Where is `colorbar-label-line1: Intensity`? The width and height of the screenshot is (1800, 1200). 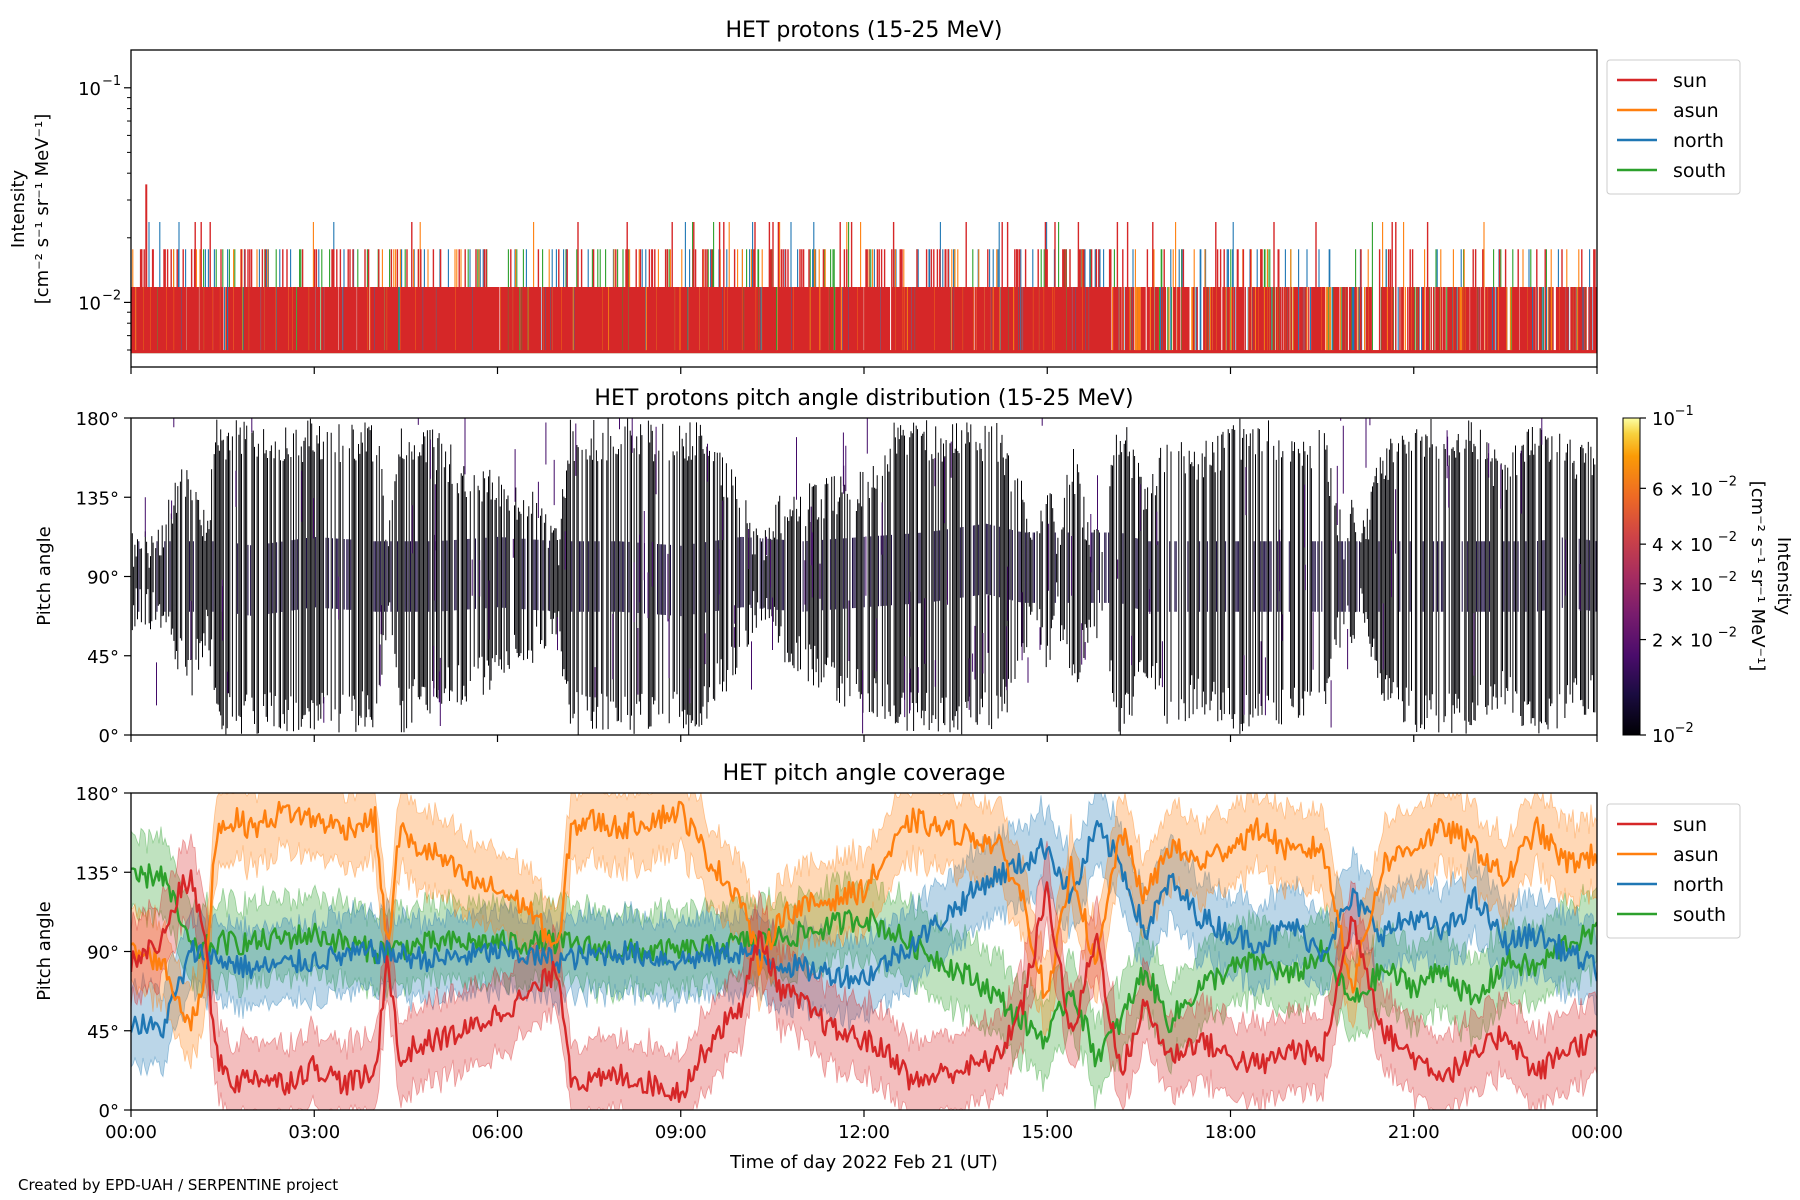
colorbar-label-line1: Intensity is located at coordinates (1783, 576).